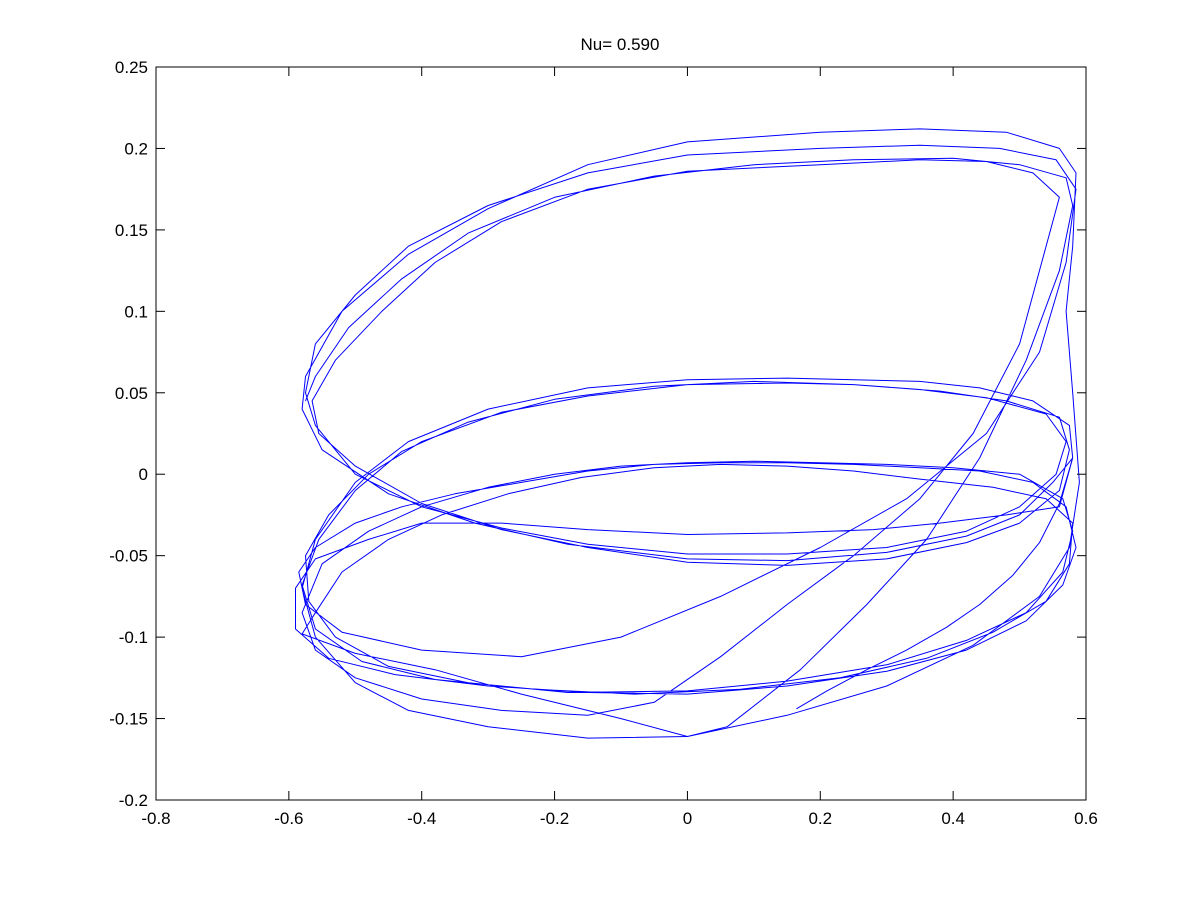  Describe the element at coordinates (128, 719) in the screenshot. I see `y-tick-label: -0.15` at that location.